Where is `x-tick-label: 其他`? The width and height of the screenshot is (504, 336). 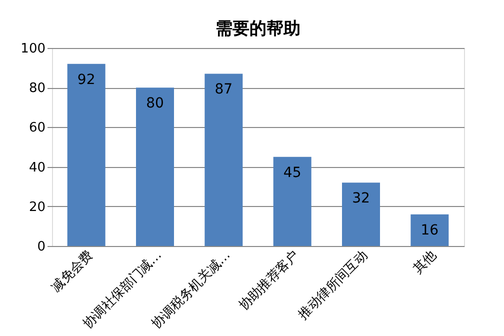 x-tick-label: 其他 is located at coordinates (425, 262).